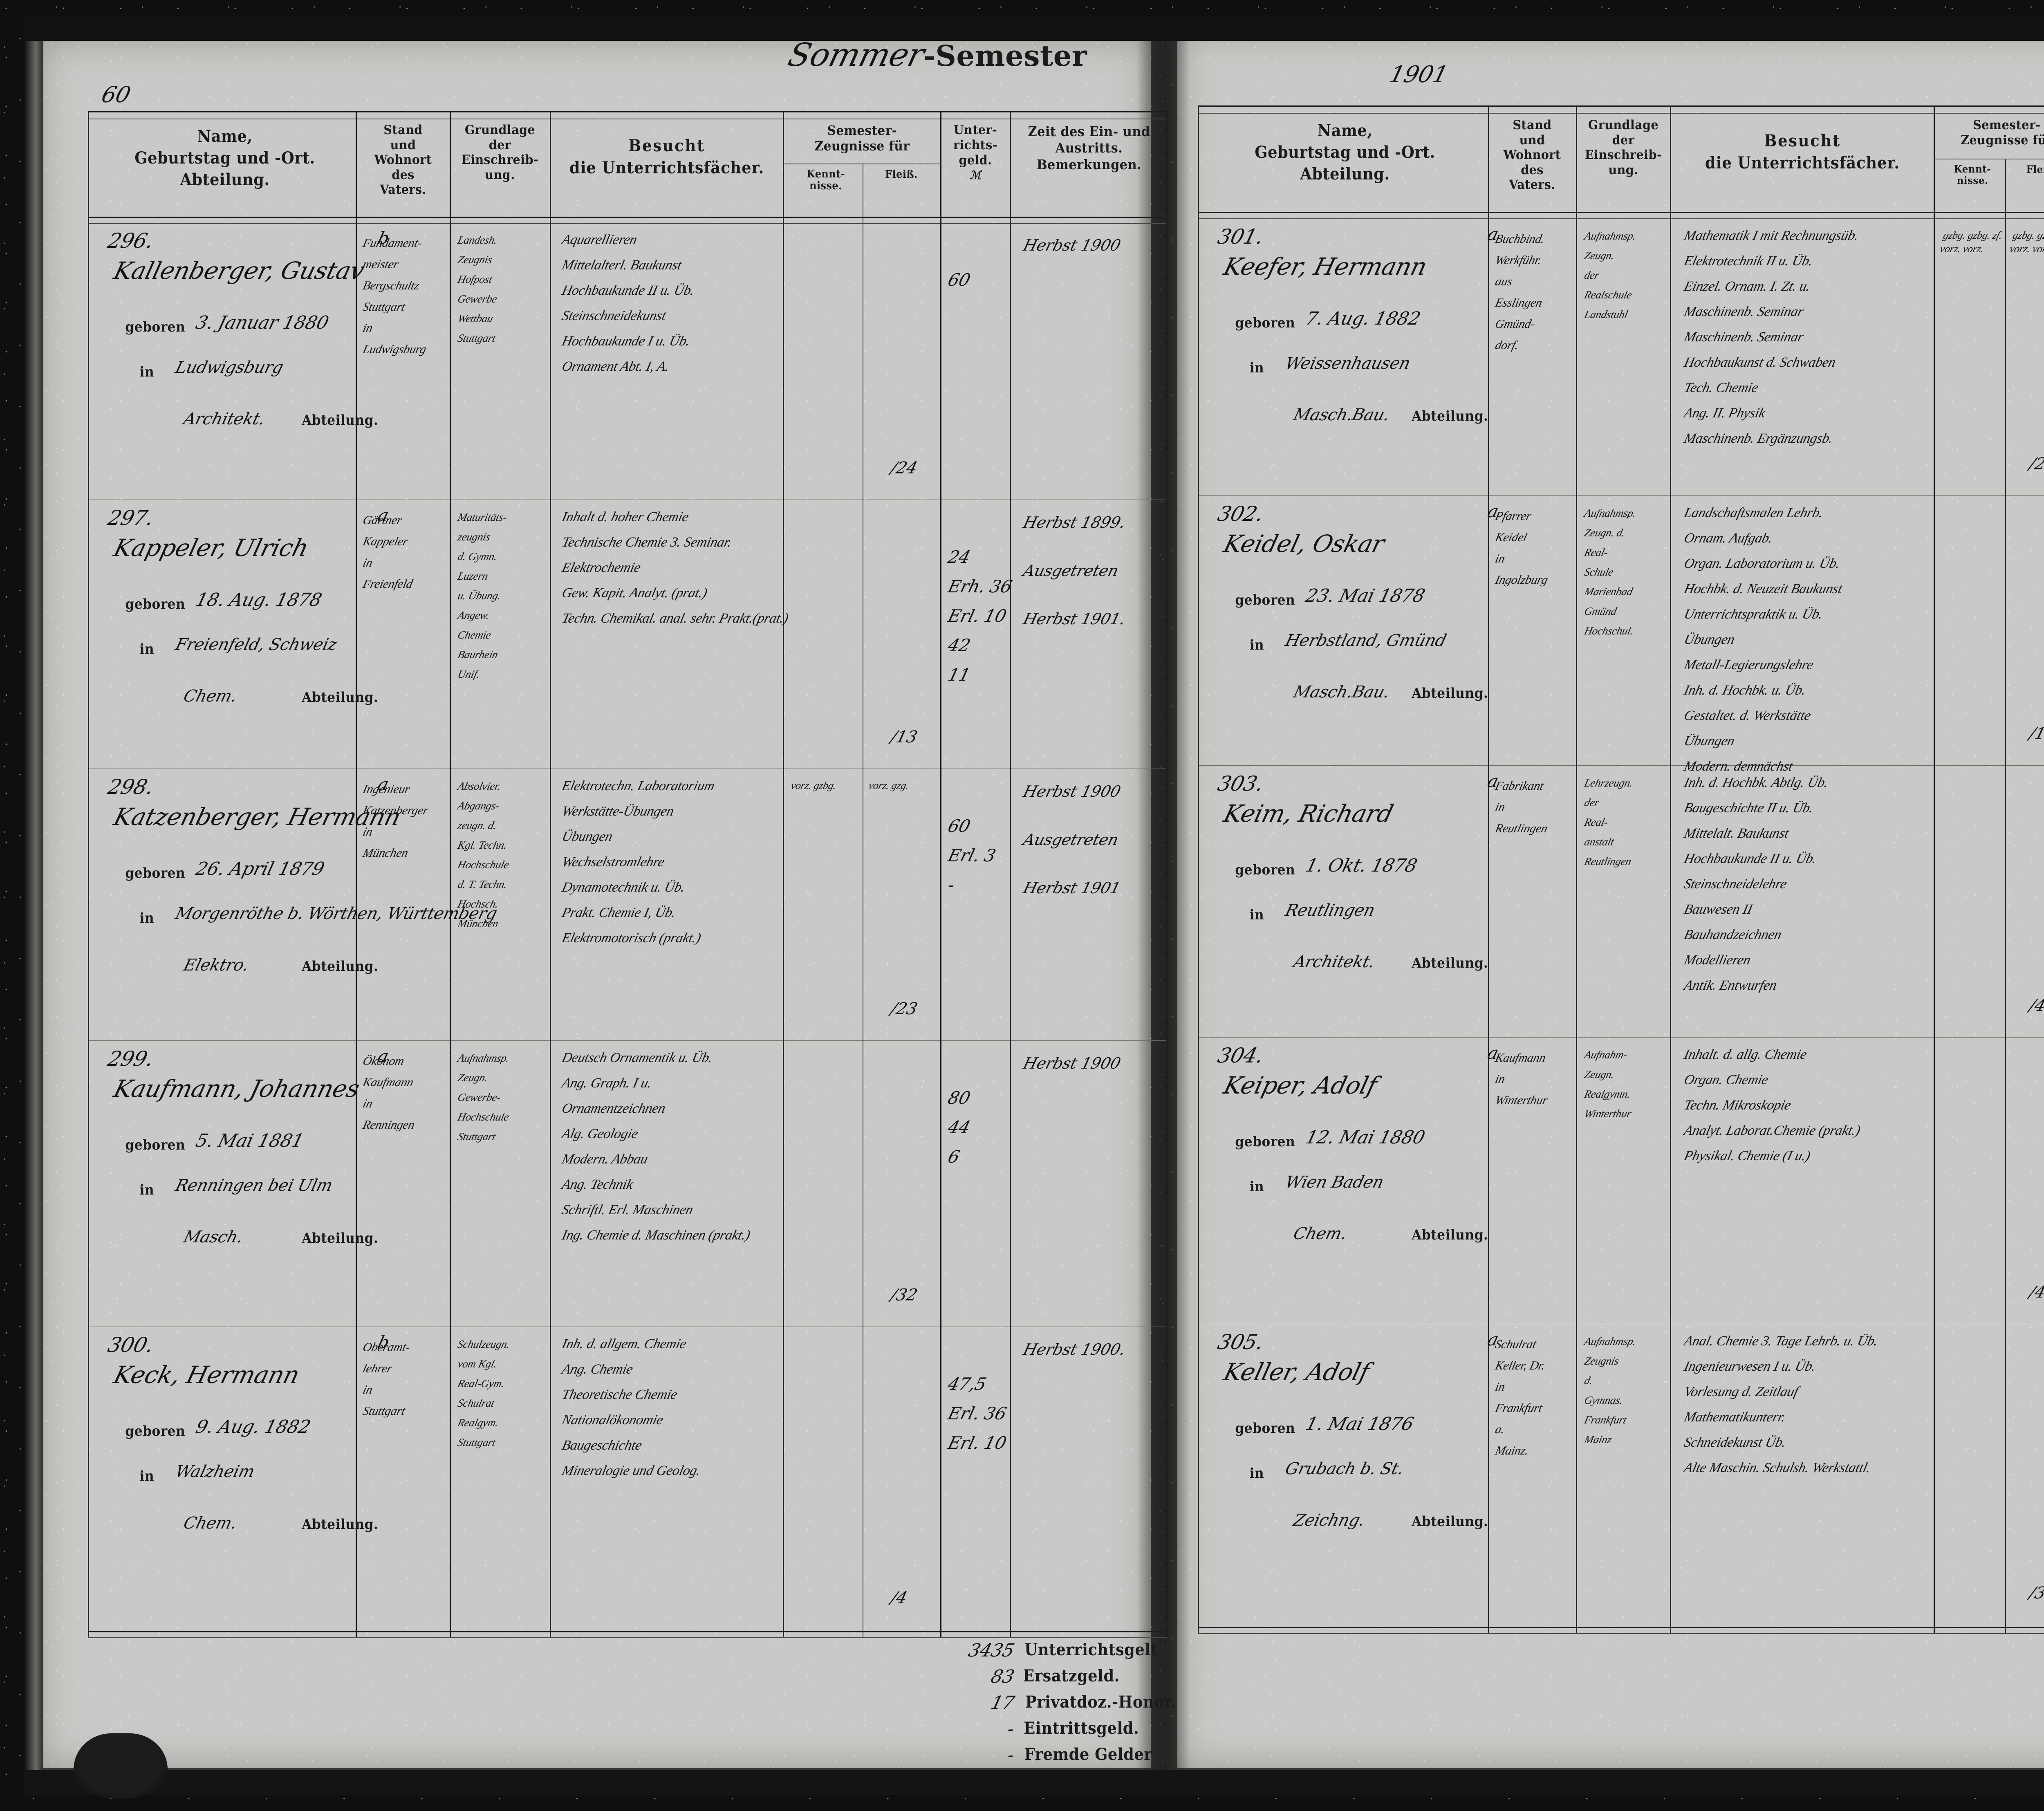  Describe the element at coordinates (1606, 1055) in the screenshot. I see `basis-line: Aufnahm-` at that location.